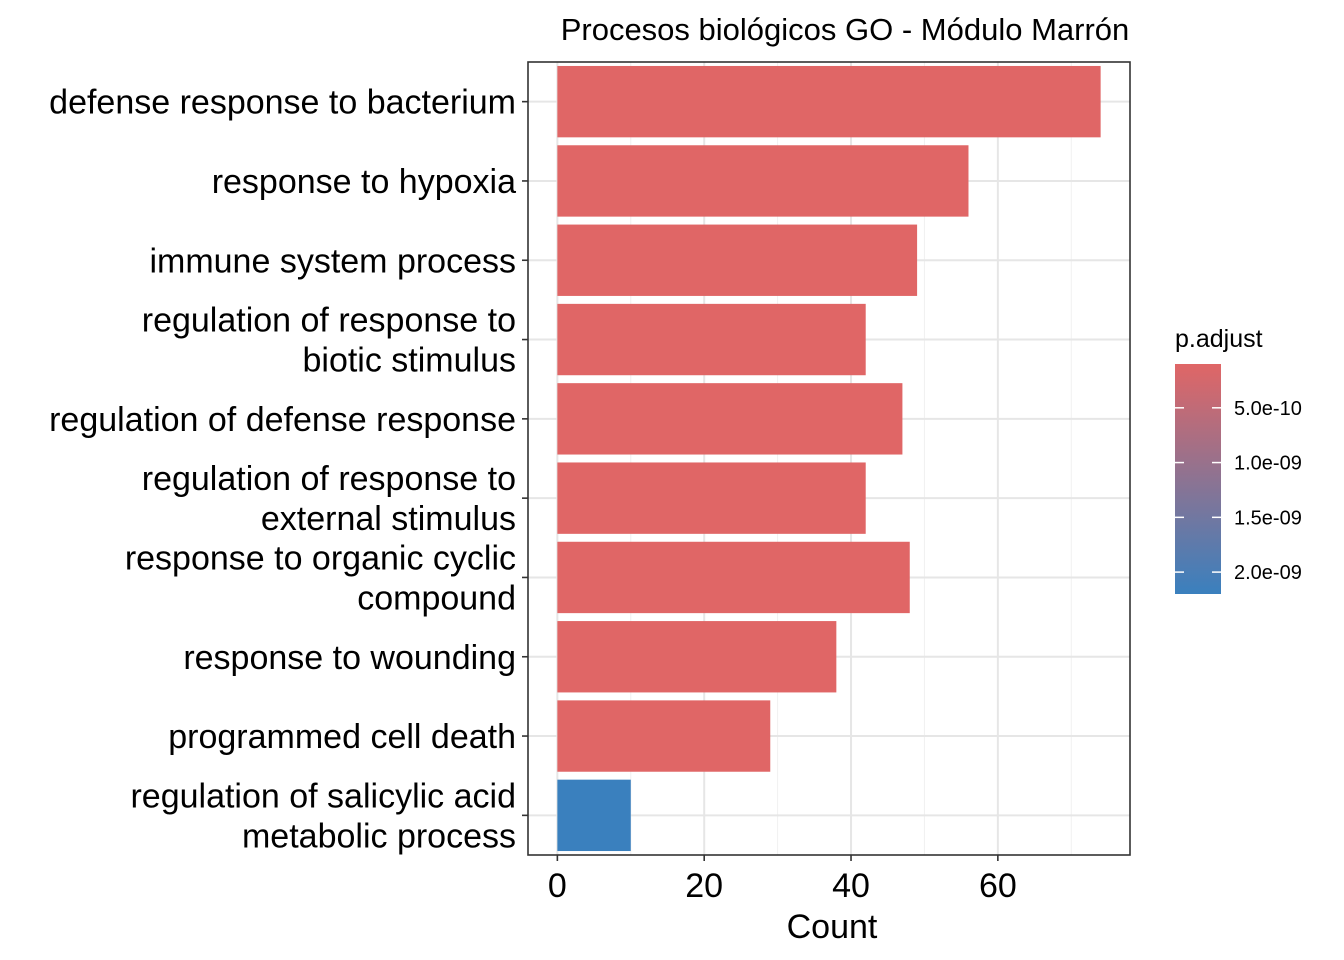  Describe the element at coordinates (342, 737) in the screenshot. I see `y-tick-label: programmed cell death` at that location.